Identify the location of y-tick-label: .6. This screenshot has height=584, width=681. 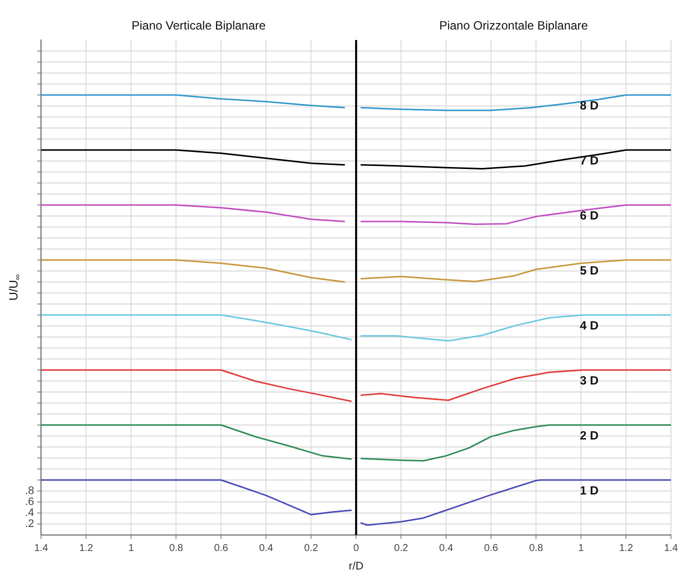
(29, 502).